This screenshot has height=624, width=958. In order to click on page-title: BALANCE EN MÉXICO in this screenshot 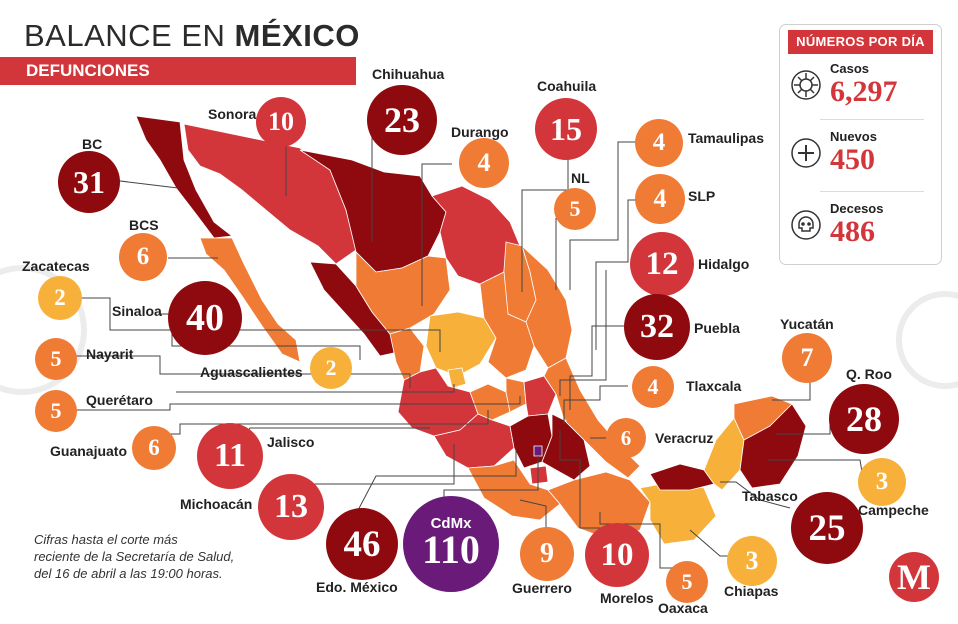, I will do `click(192, 36)`.